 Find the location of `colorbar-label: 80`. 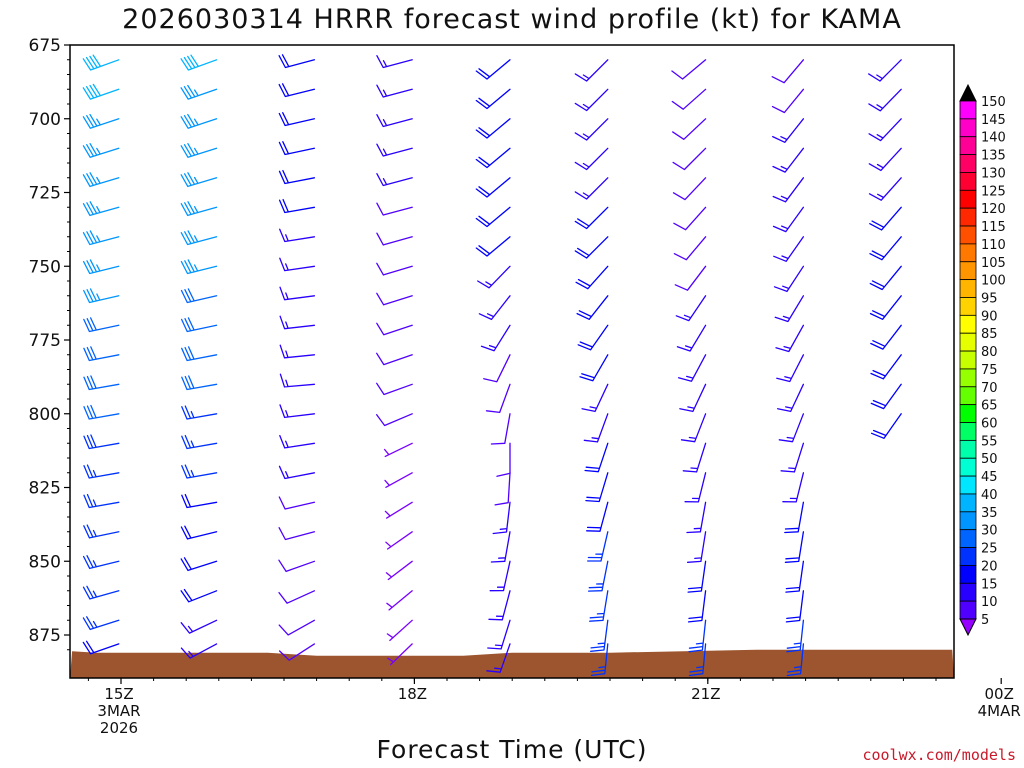

colorbar-label: 80 is located at coordinates (989, 352).